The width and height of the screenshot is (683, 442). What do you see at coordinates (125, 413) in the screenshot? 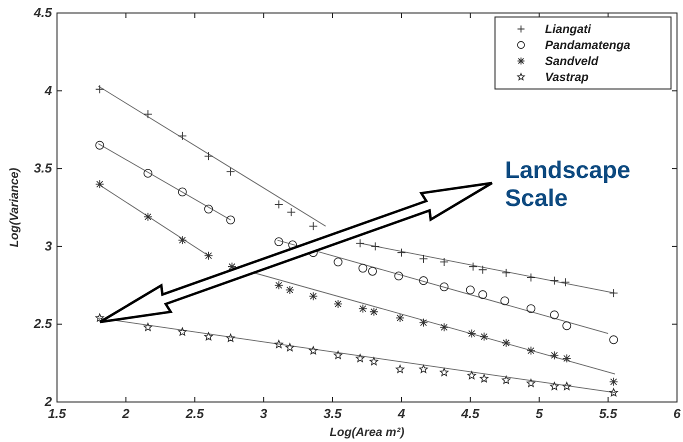
I see `x-tick-label: 2` at bounding box center [125, 413].